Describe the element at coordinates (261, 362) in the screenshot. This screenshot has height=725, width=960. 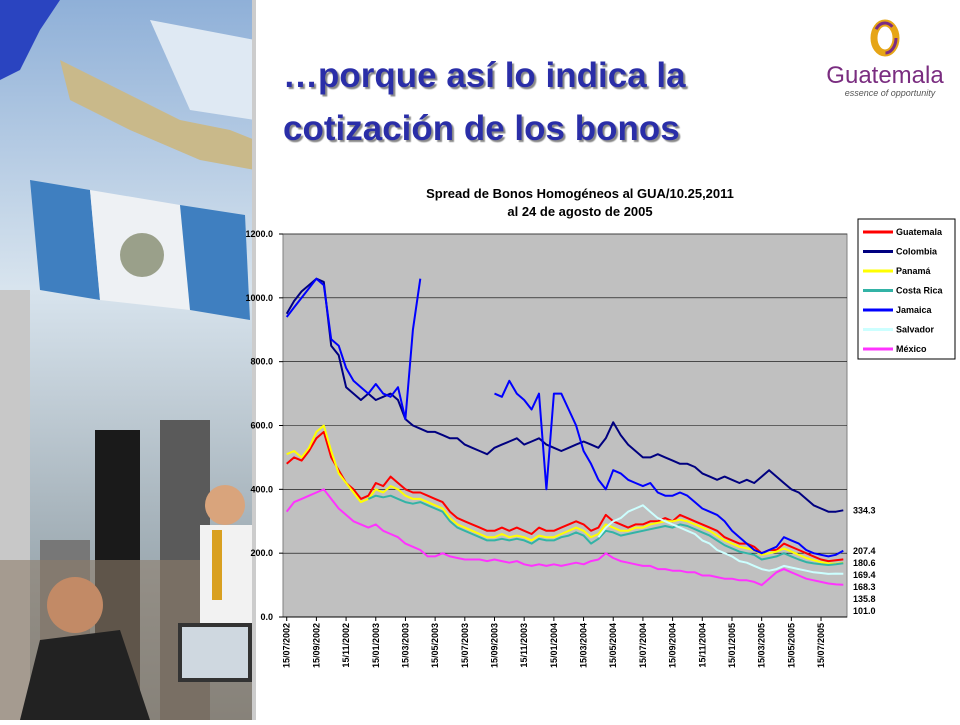
I see `y-tick-label: 800.0` at that location.